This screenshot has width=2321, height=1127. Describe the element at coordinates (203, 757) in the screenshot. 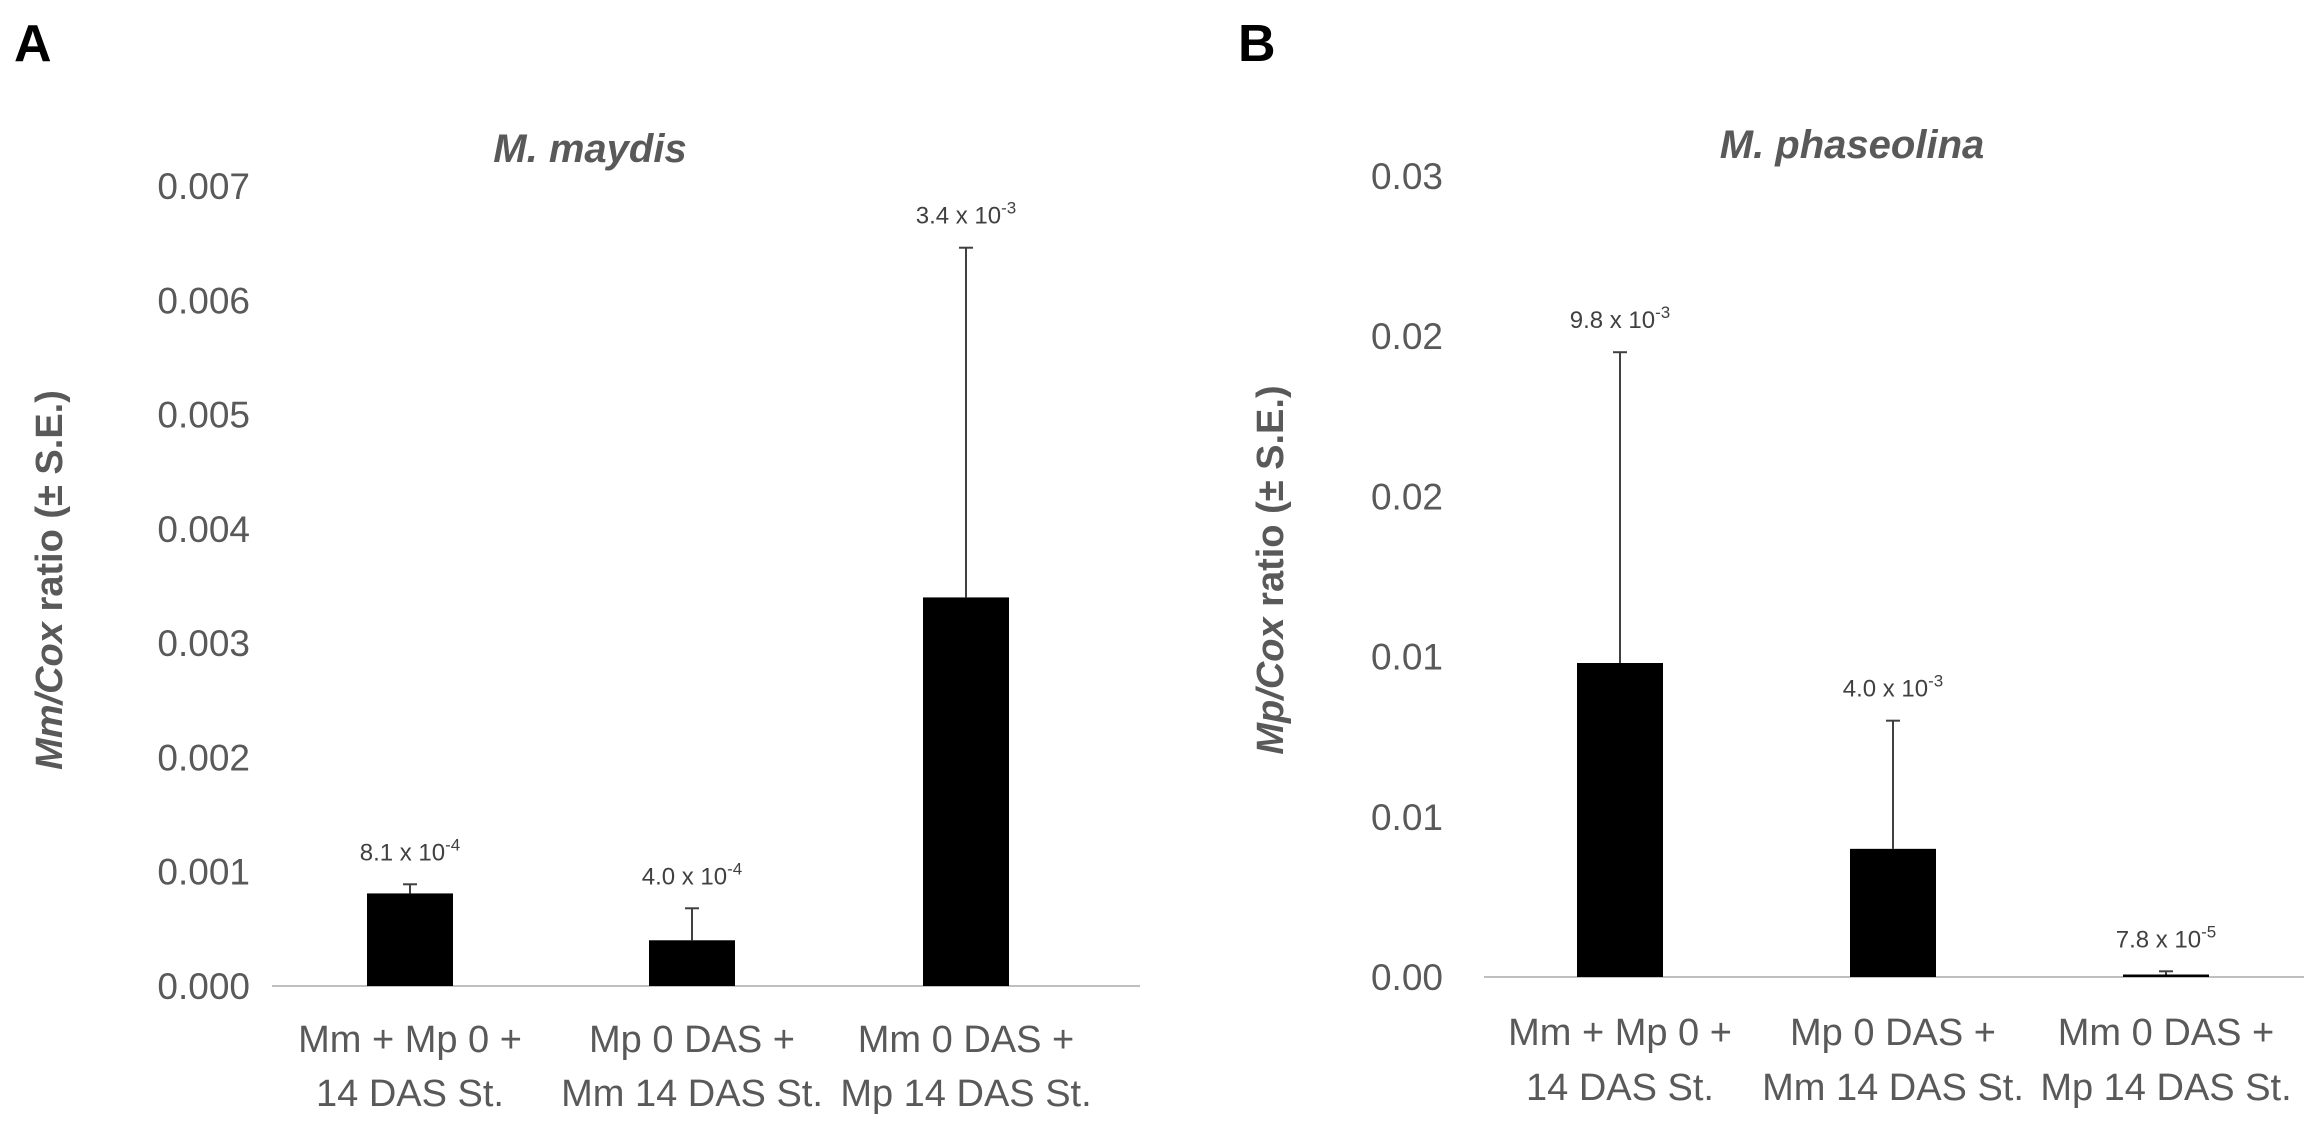

I see `y-tick-label: 0.002` at that location.